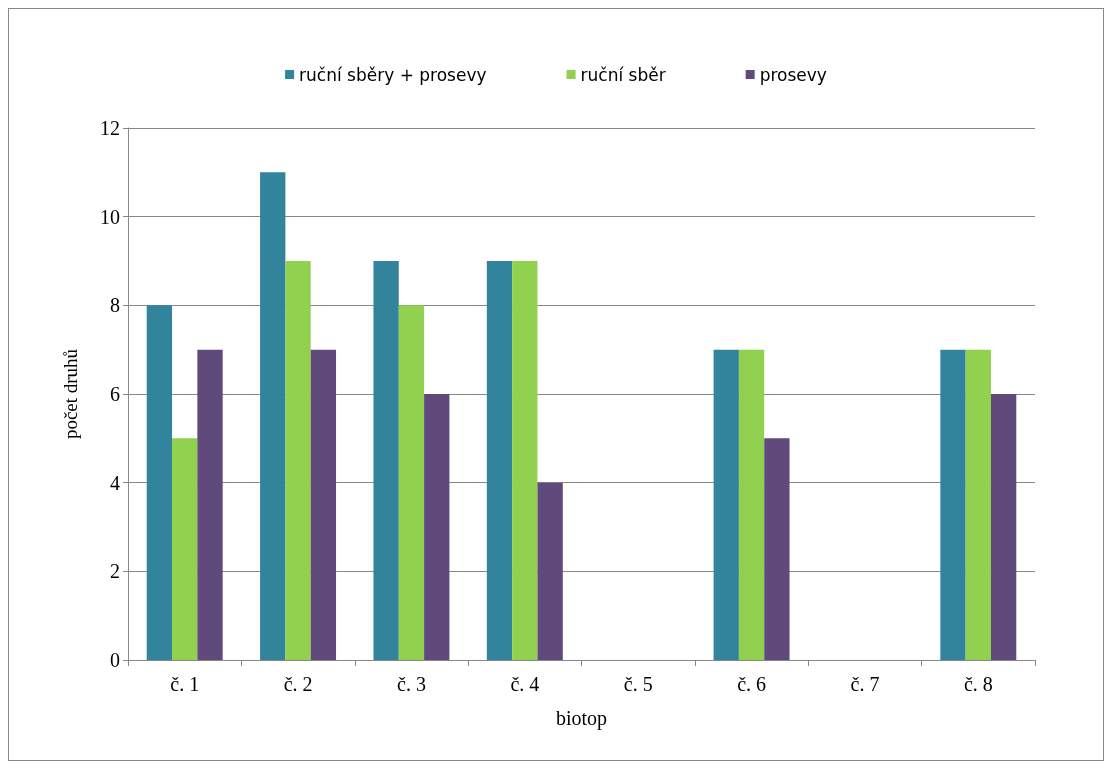  What do you see at coordinates (298, 684) in the screenshot?
I see `x-tick-label: č. 2` at bounding box center [298, 684].